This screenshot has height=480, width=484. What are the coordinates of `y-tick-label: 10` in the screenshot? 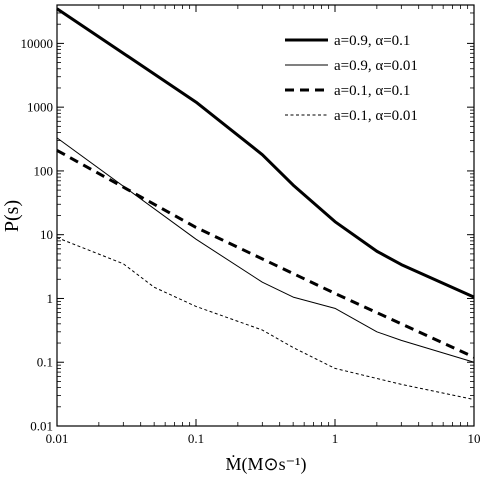 It's located at (46, 234).